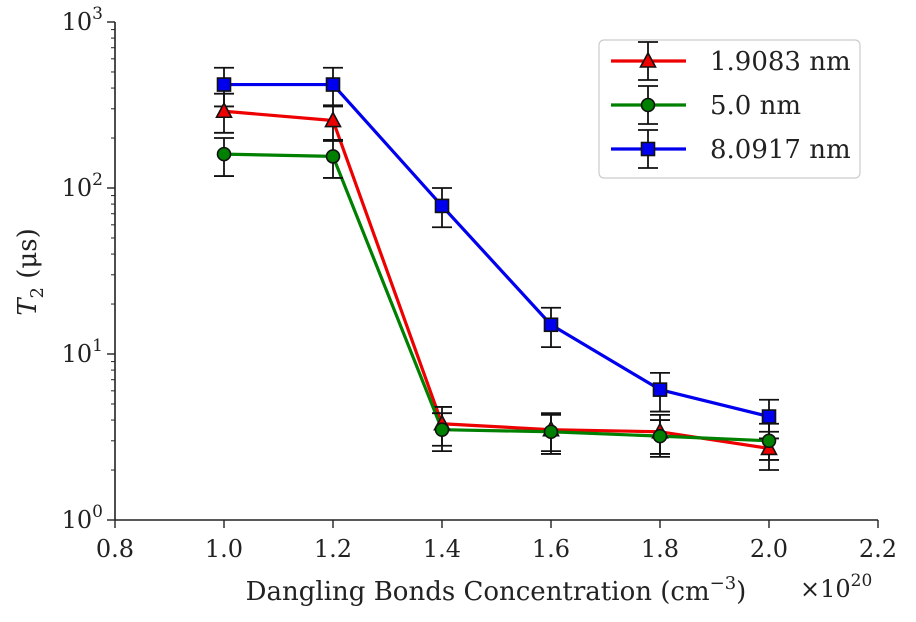 This screenshot has height=622, width=916. I want to click on x-axis-title-text: Dangling Bonds Concentration (cm, so click(478, 592).